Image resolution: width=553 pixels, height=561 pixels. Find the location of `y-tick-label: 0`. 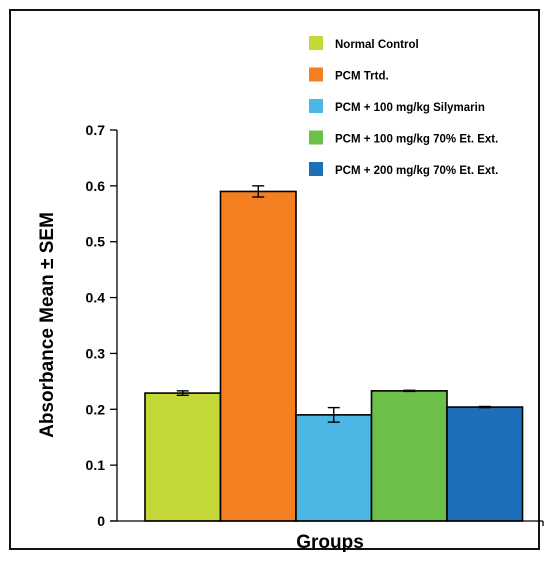

y-tick-label: 0 is located at coordinates (101, 521).